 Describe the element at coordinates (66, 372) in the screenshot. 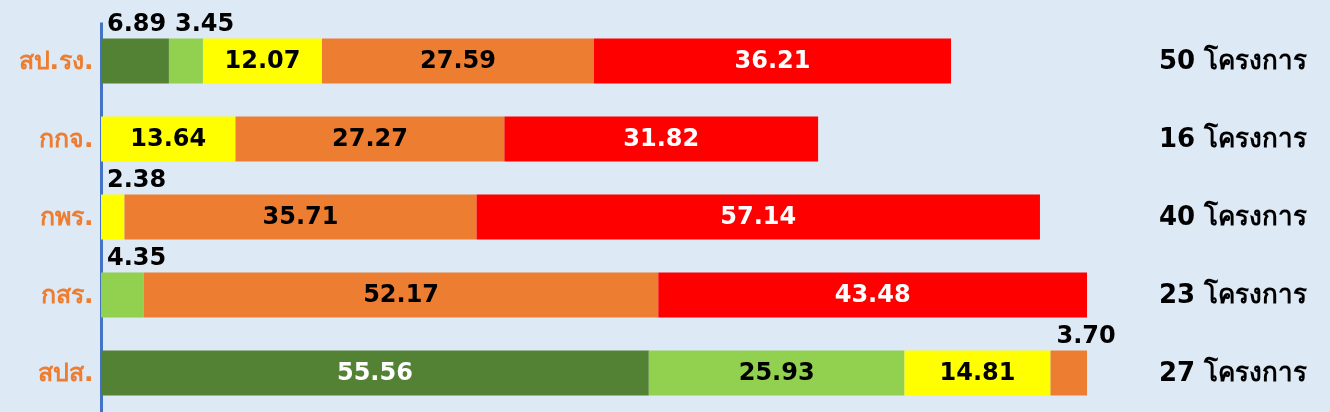

I see `y-tick-label: สปส.` at that location.